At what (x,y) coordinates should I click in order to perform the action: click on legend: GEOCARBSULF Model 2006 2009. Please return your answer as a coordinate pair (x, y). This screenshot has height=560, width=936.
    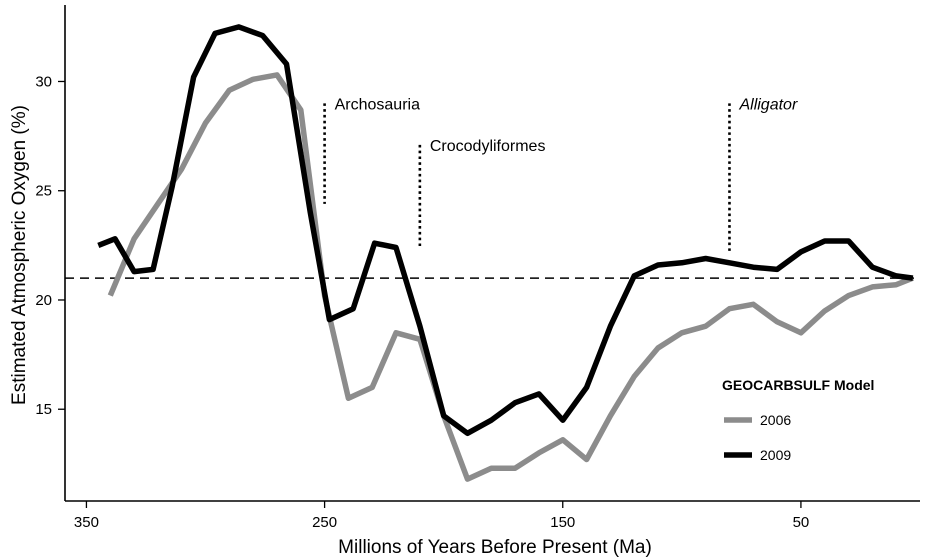
    Looking at the image, I should click on (798, 420).